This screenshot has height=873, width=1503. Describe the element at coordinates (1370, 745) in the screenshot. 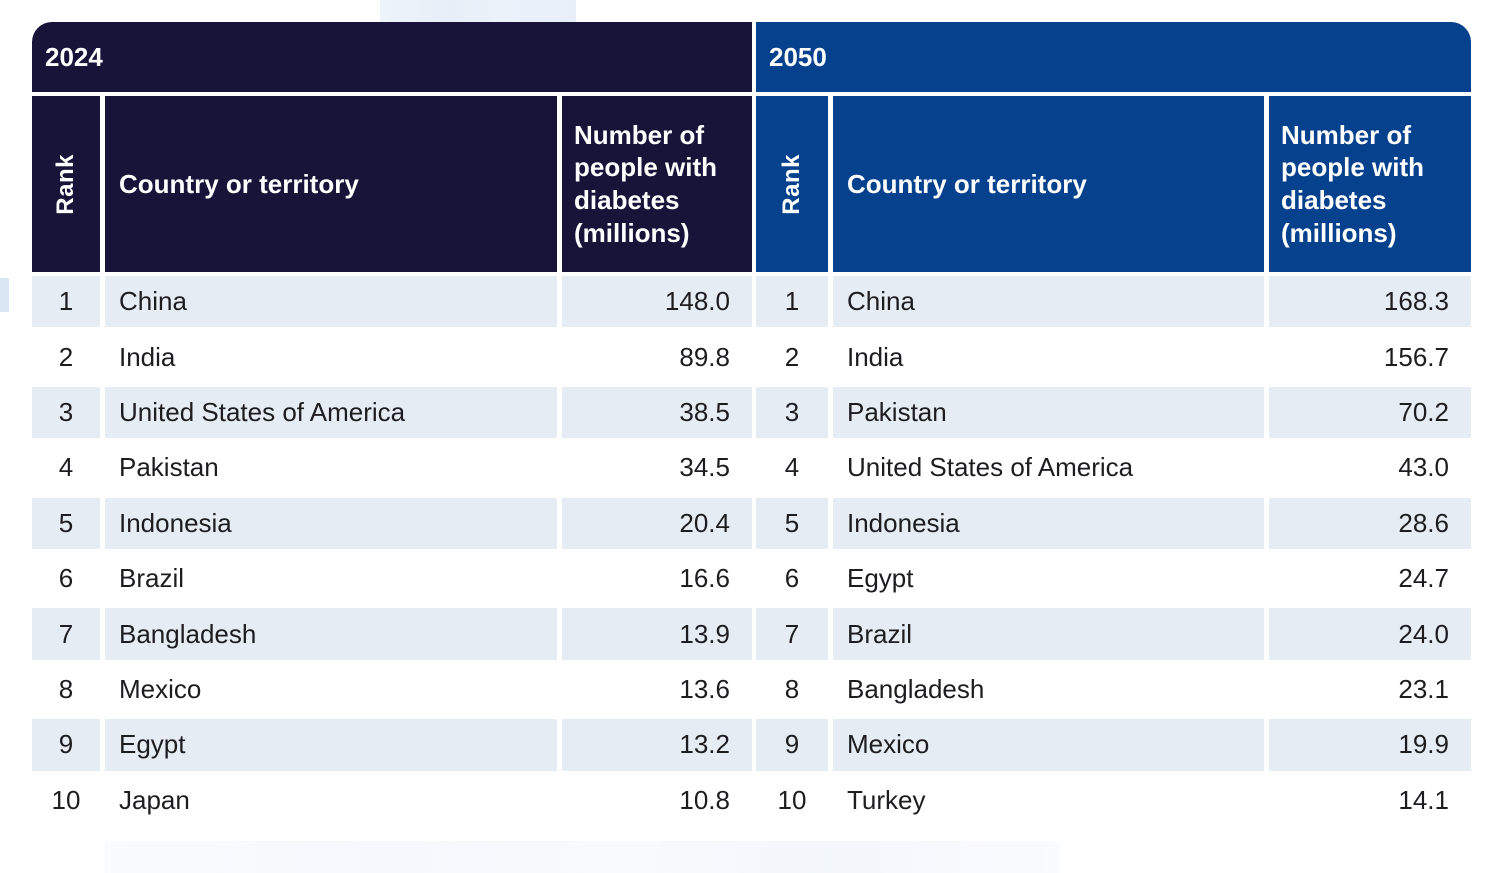

I see `value-cell: 19.9` at that location.